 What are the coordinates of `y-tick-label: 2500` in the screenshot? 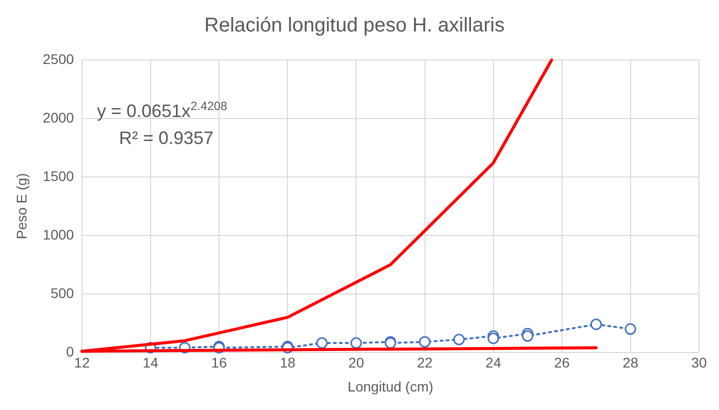 It's located at (58, 58).